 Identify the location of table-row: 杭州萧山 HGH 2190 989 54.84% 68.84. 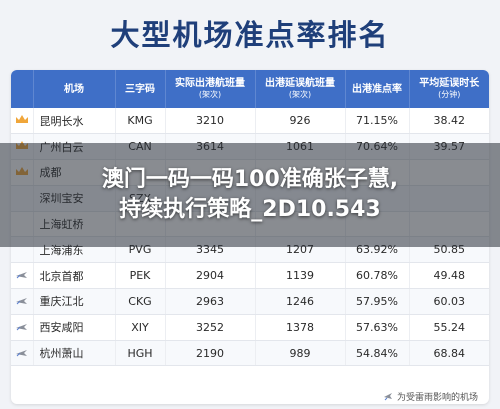
(250, 353).